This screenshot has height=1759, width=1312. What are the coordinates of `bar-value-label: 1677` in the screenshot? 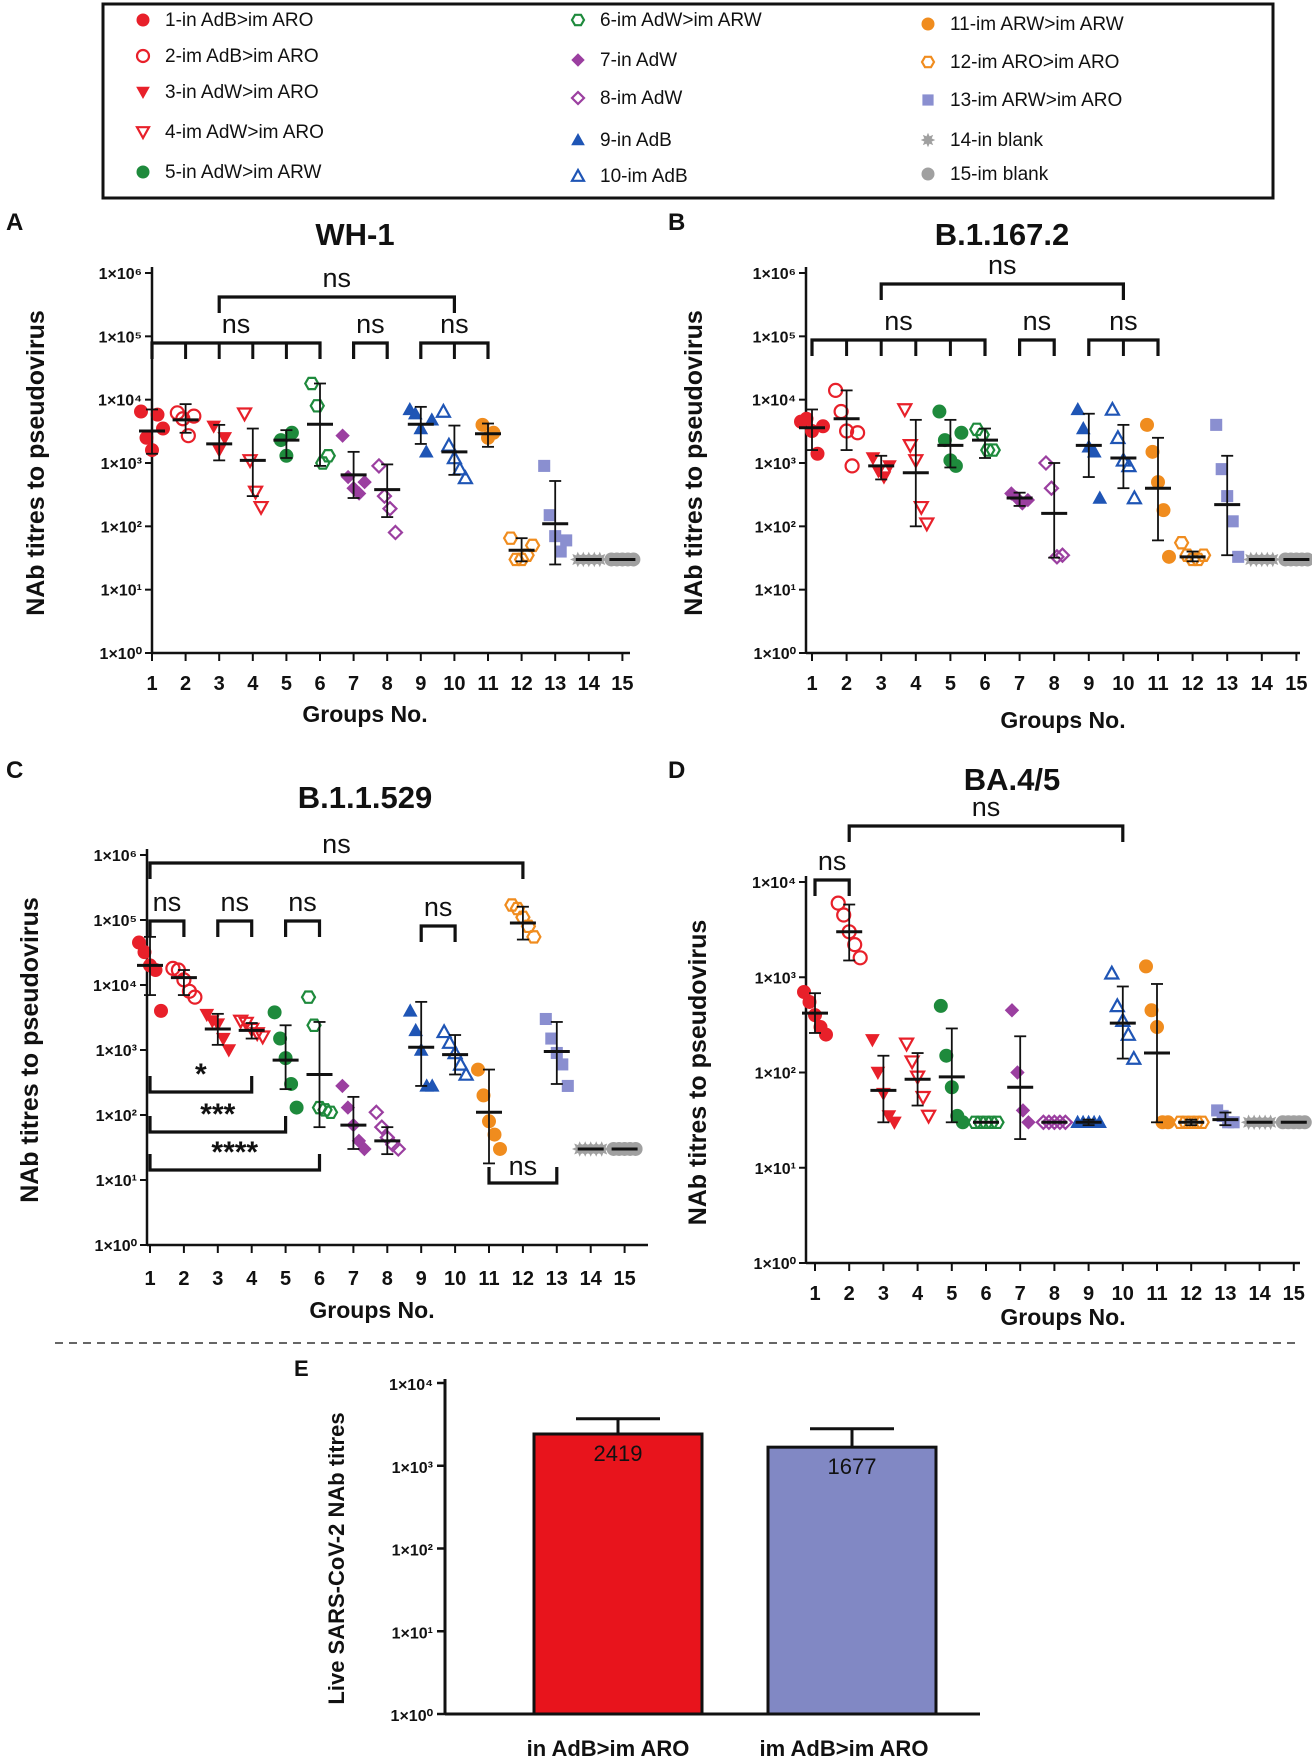 It's located at (852, 1466).